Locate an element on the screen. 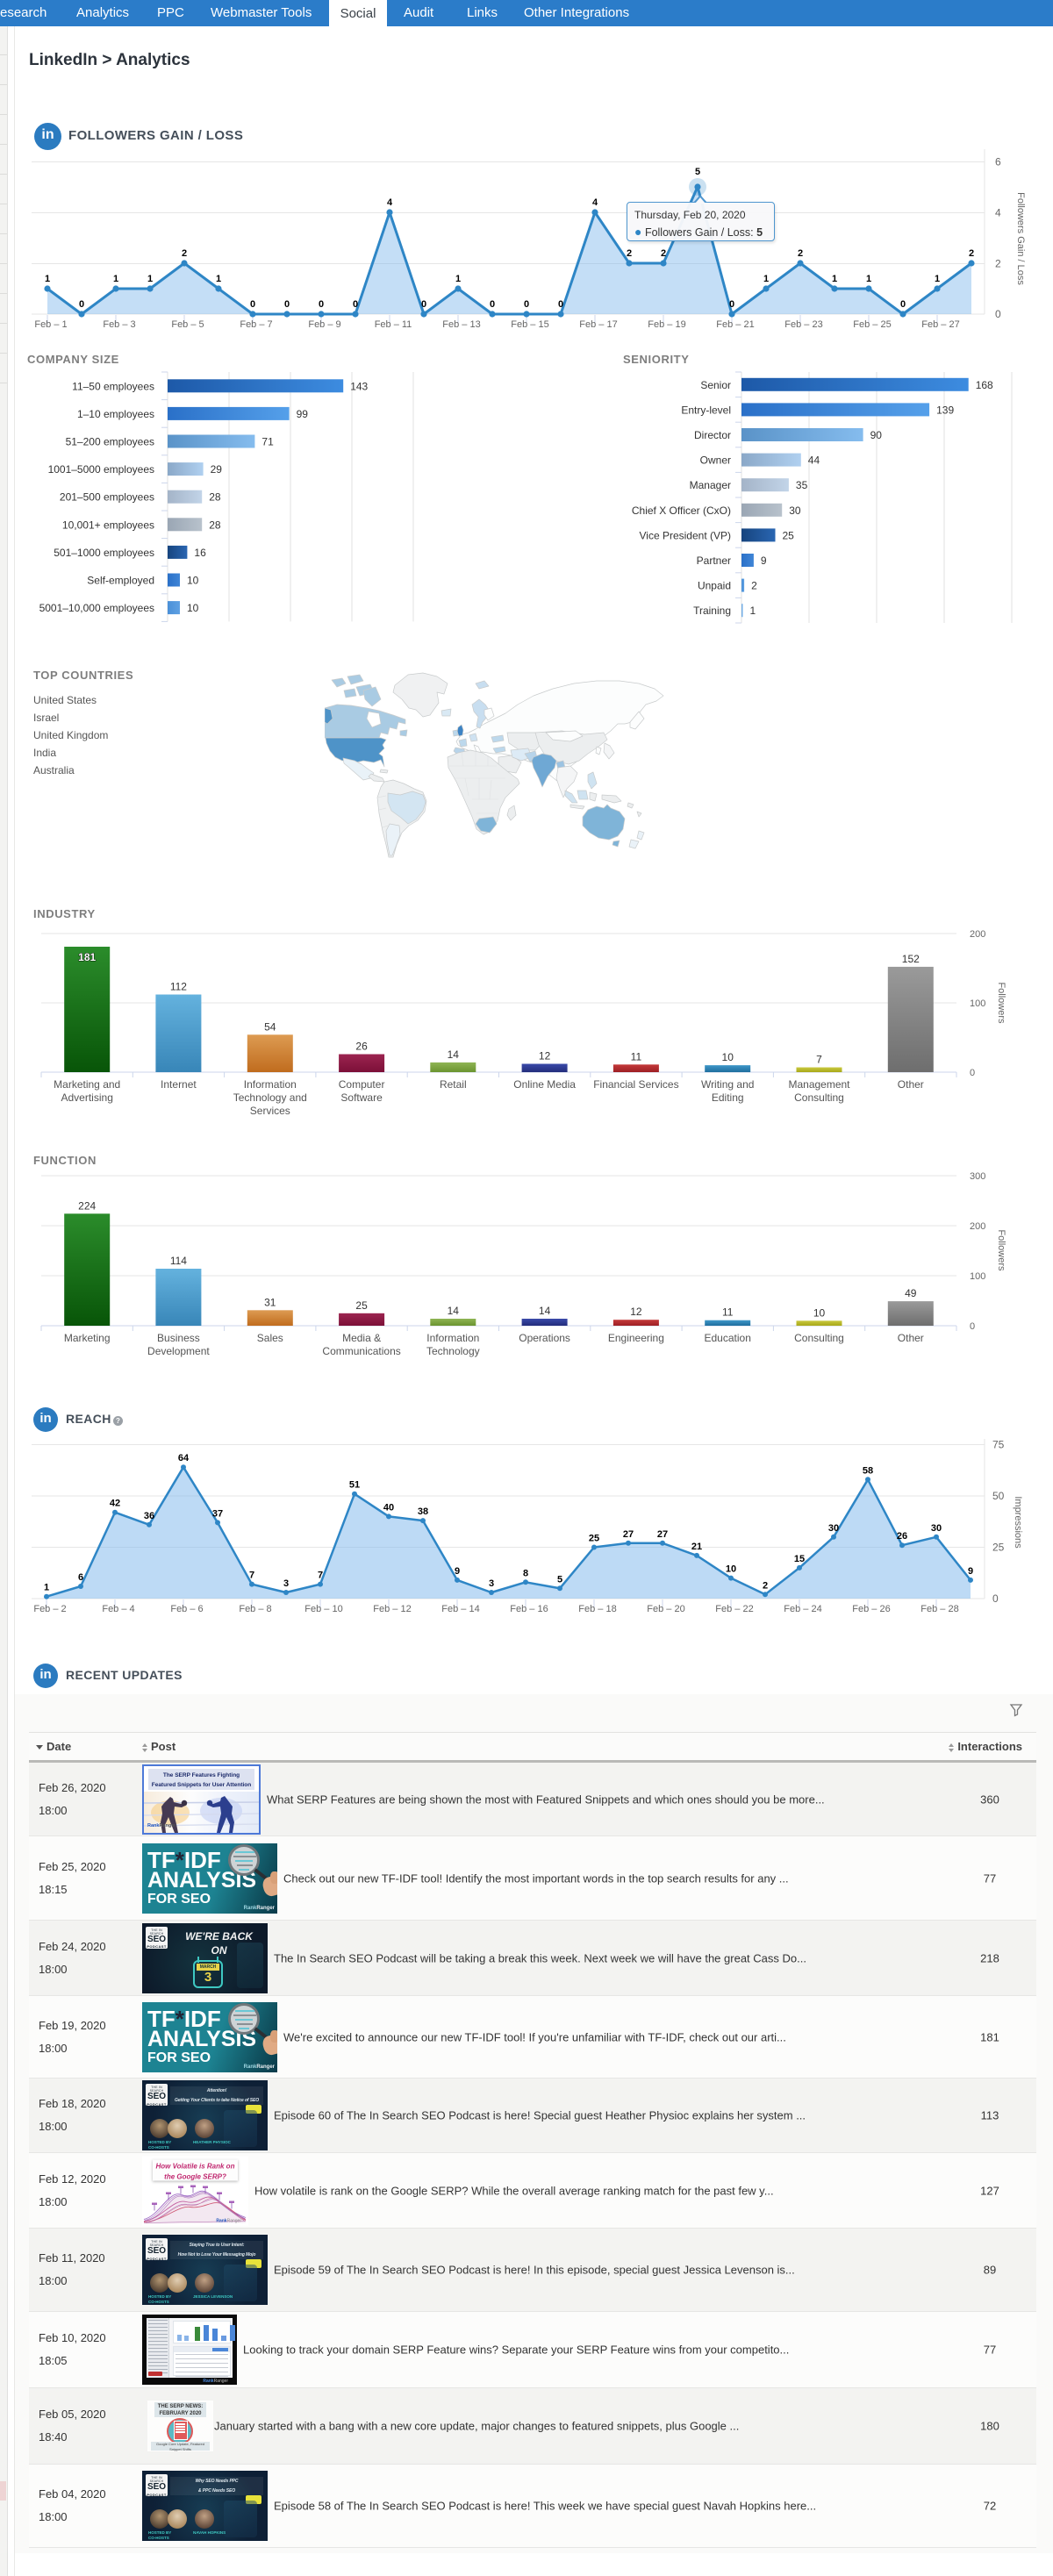  svg-text: 6 is located at coordinates (80, 1577).